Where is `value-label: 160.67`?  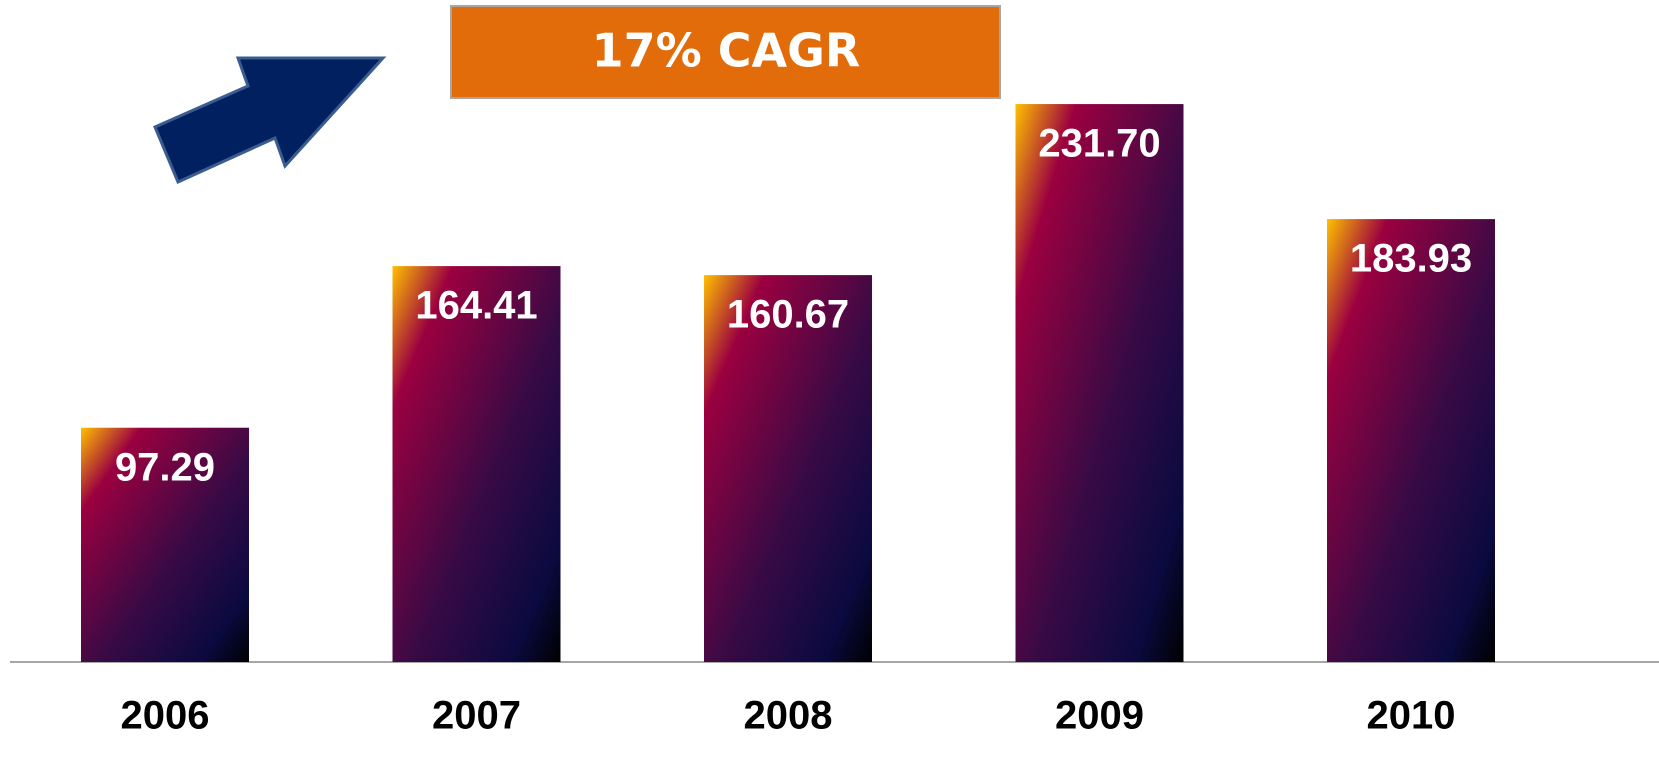 value-label: 160.67 is located at coordinates (788, 315).